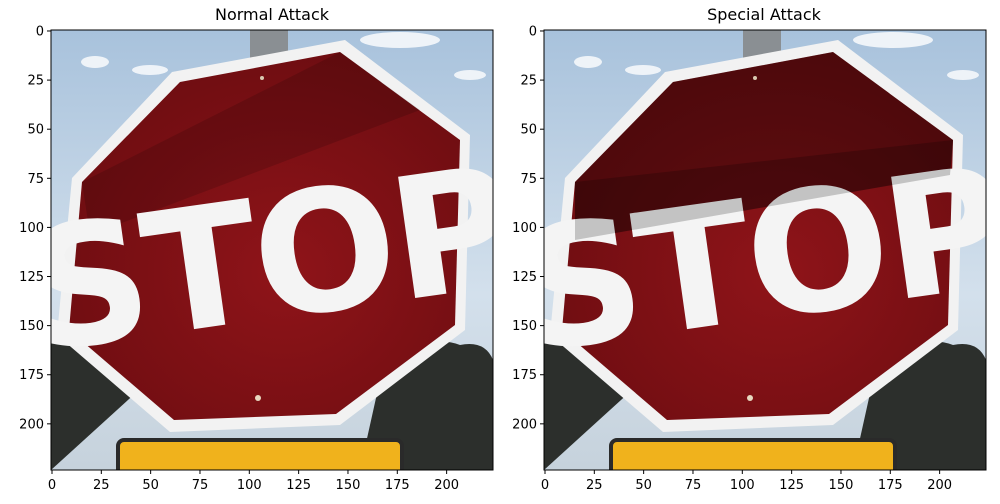  What do you see at coordinates (764, 190) in the screenshot?
I see `shadow-band-overlay` at bounding box center [764, 190].